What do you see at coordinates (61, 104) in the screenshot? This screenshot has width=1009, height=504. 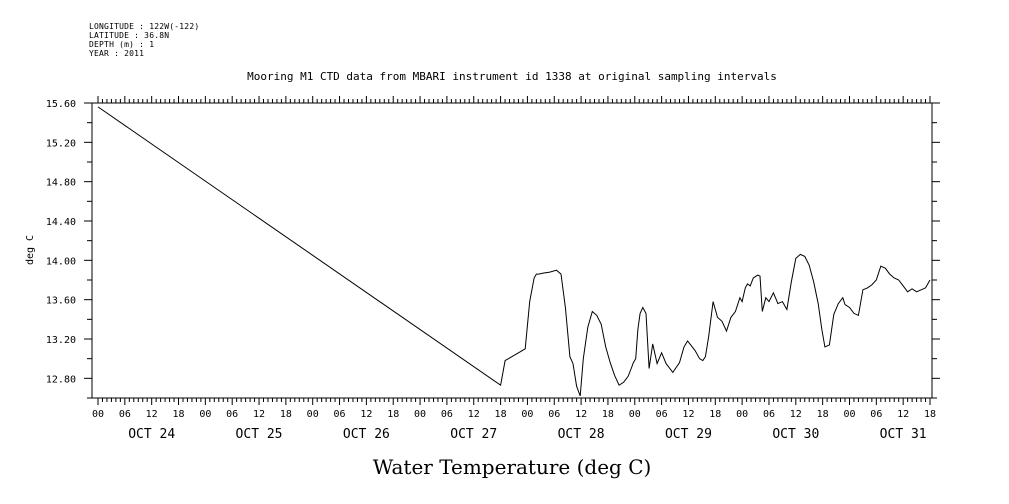 I see `y-tick-label: 15.60` at bounding box center [61, 104].